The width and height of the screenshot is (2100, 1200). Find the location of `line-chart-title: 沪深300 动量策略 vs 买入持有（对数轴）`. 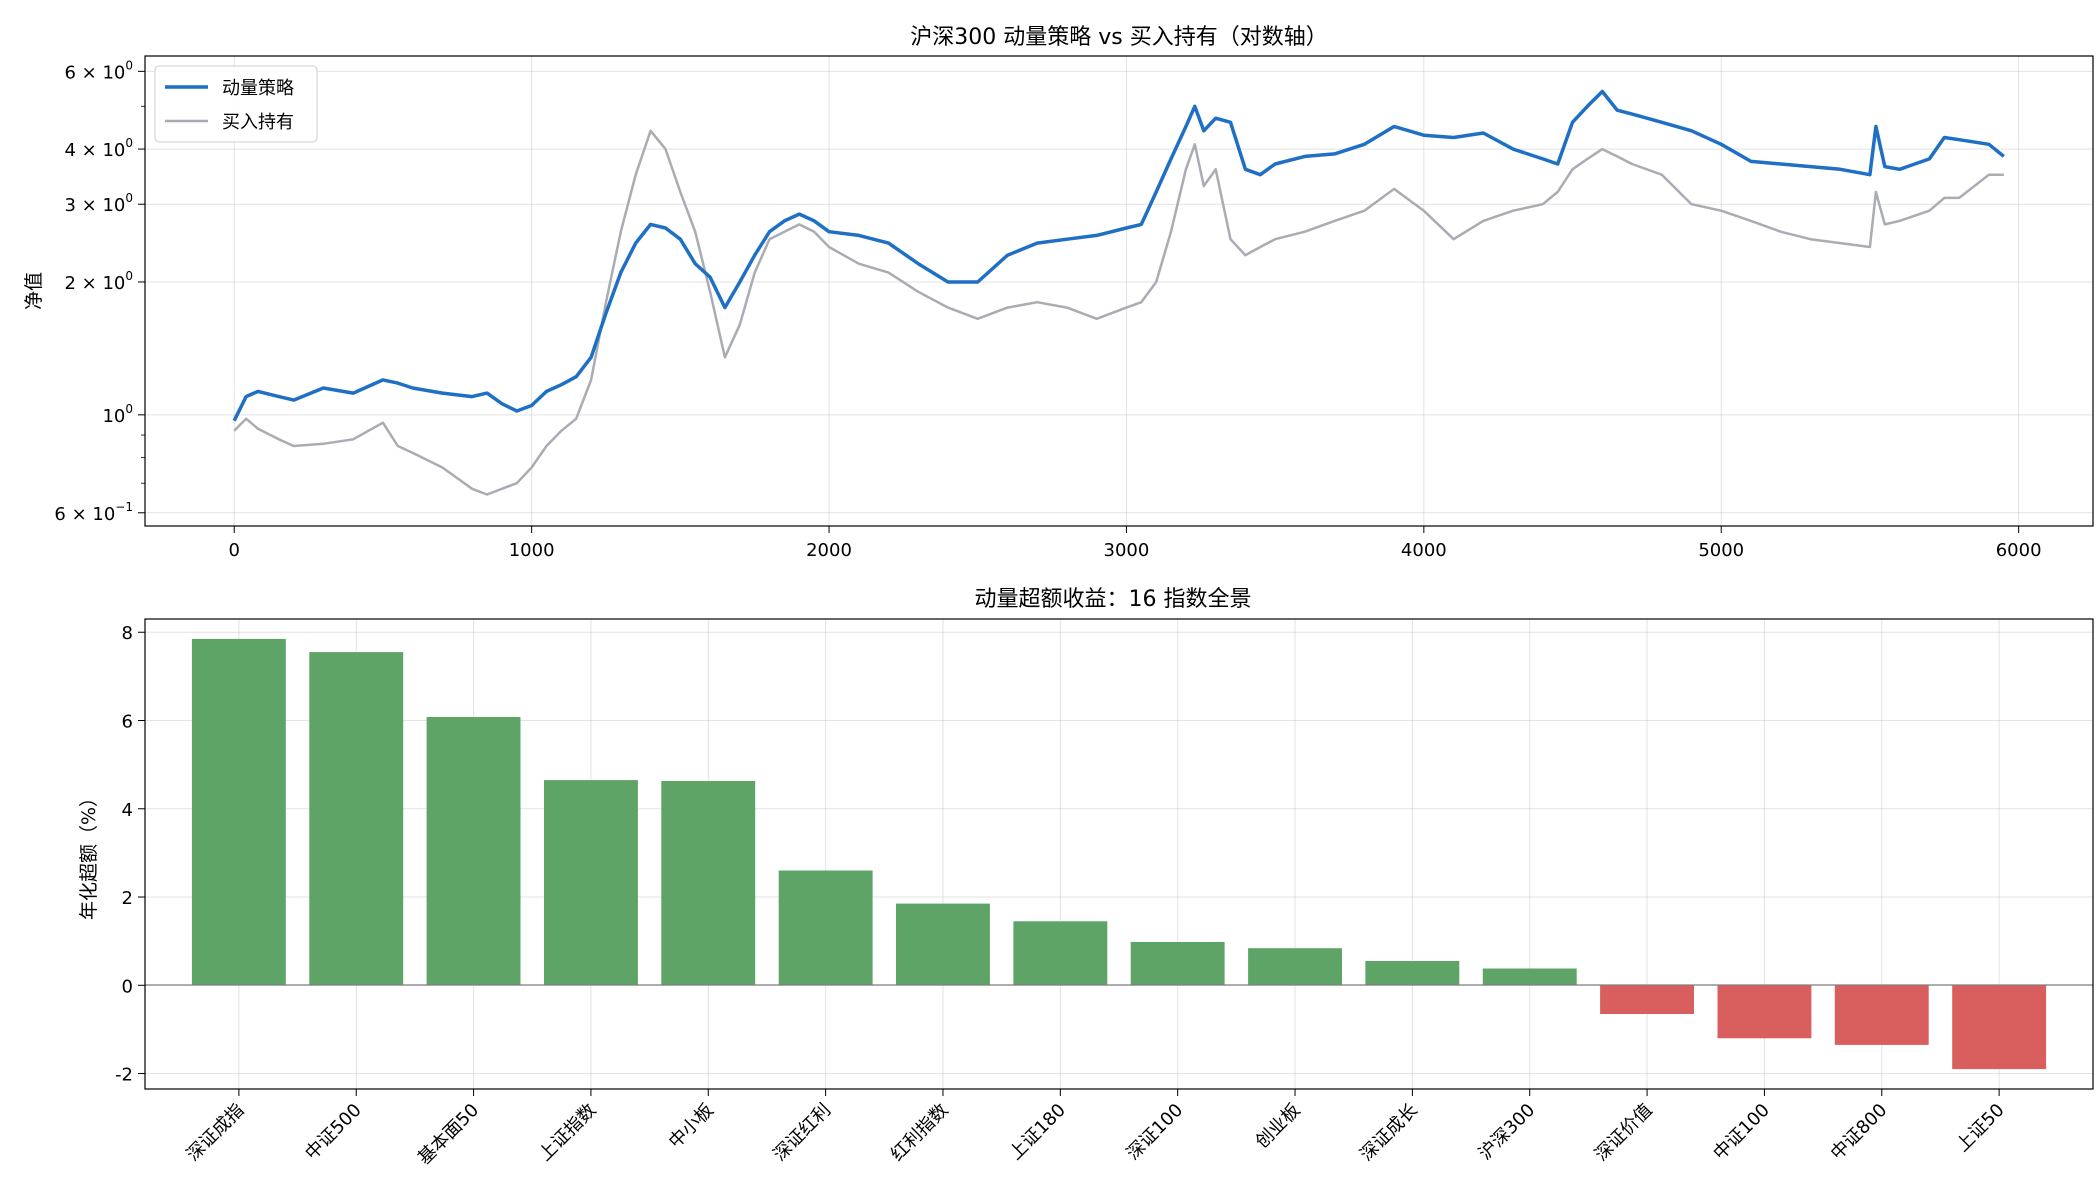

line-chart-title: 沪深300 动量策略 vs 买入持有（对数轴） is located at coordinates (1118, 37).